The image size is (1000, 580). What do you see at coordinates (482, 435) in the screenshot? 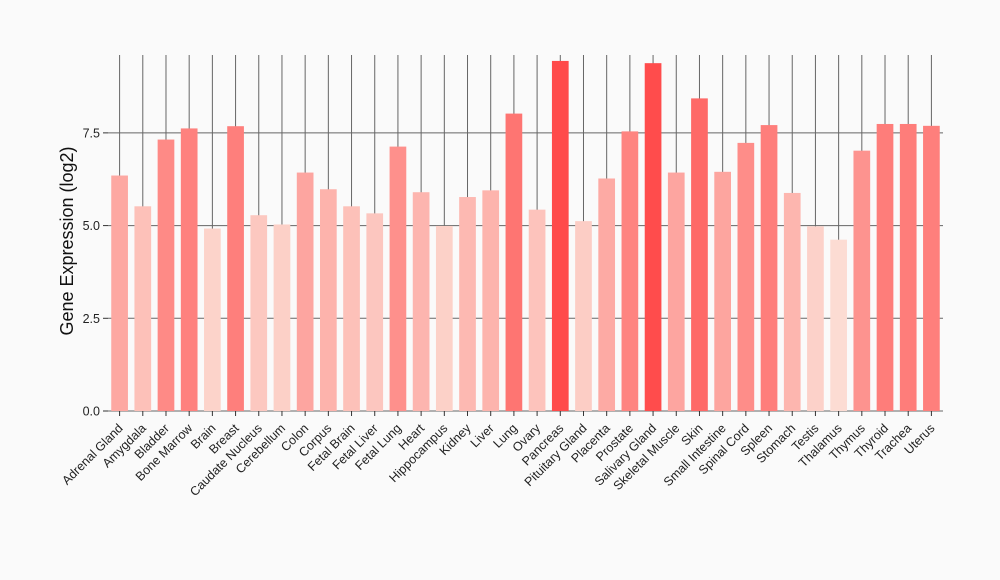
I see `x-tick-label: Liver` at bounding box center [482, 435].